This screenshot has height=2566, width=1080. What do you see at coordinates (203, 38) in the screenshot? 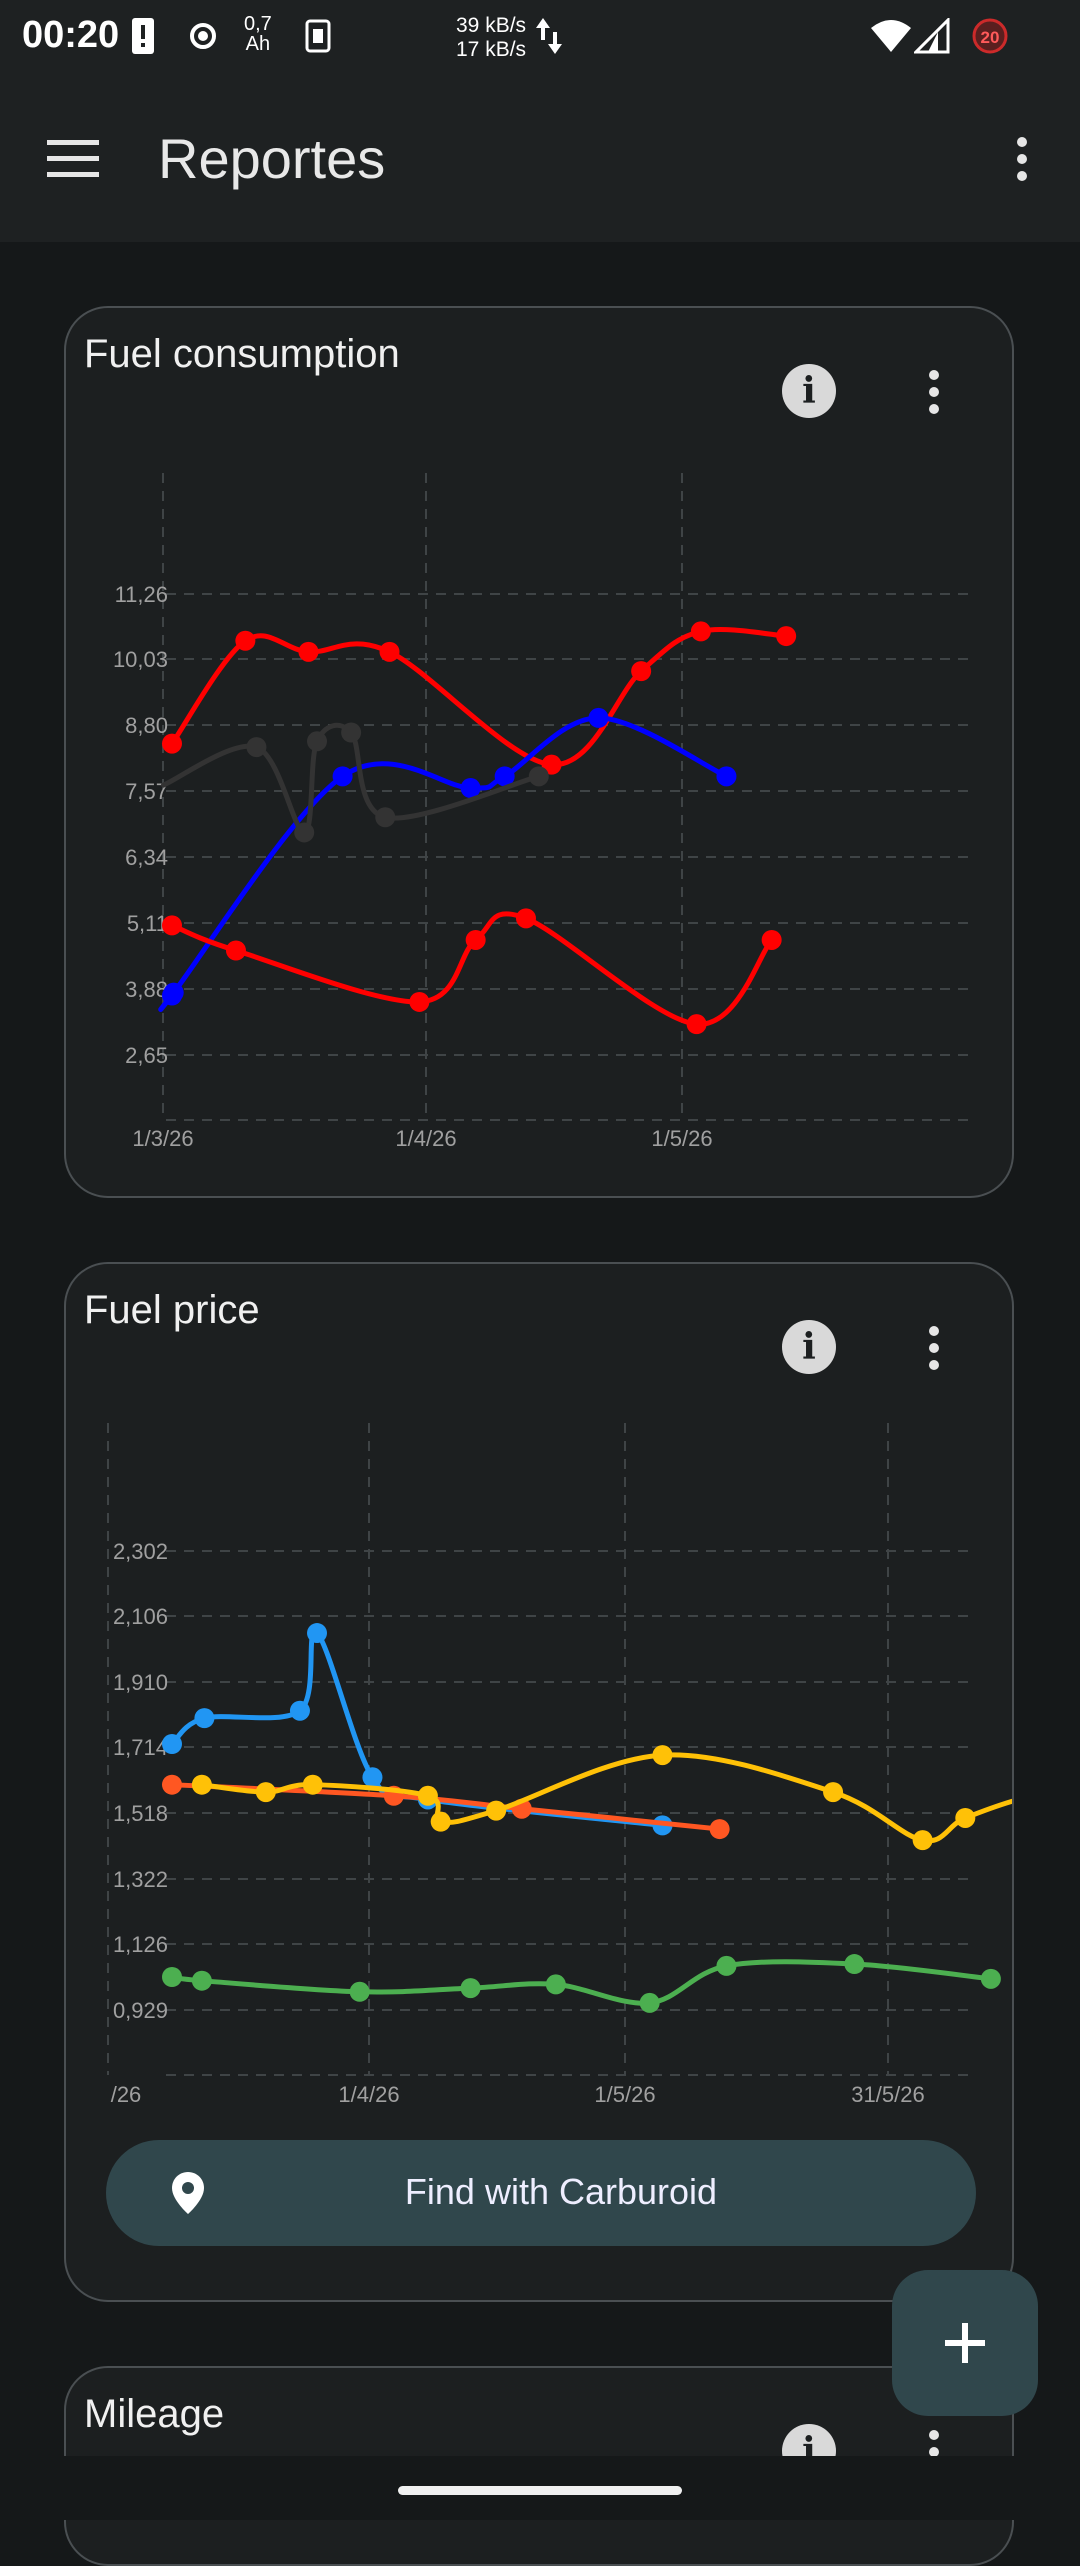
I see `radio-icon` at bounding box center [203, 38].